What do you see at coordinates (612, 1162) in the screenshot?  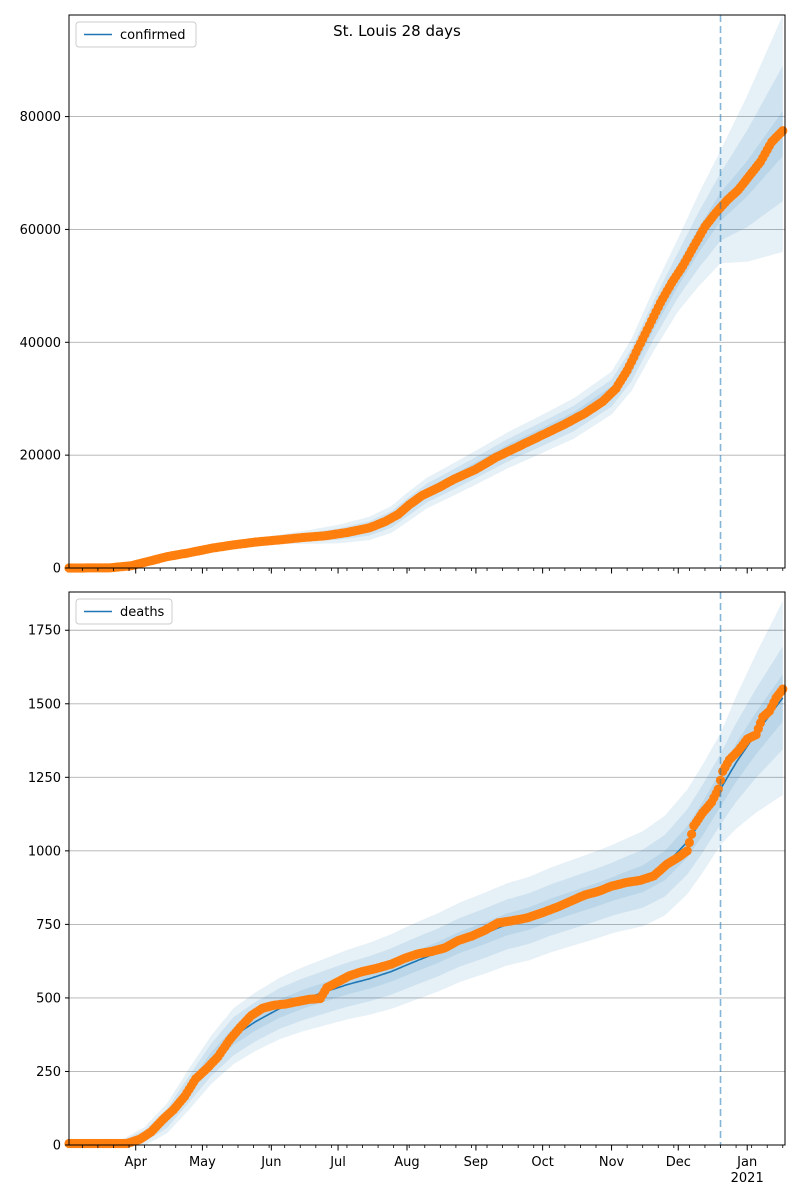 I see `x-tick-label: Nov` at bounding box center [612, 1162].